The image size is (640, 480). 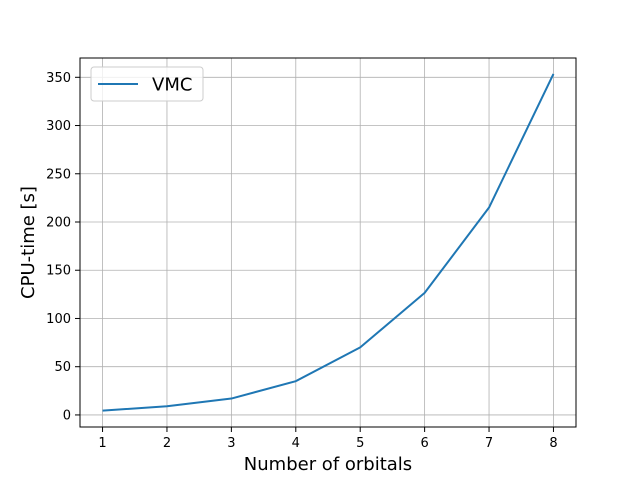 What do you see at coordinates (58, 223) in the screenshot?
I see `y-tick-label: 200` at bounding box center [58, 223].